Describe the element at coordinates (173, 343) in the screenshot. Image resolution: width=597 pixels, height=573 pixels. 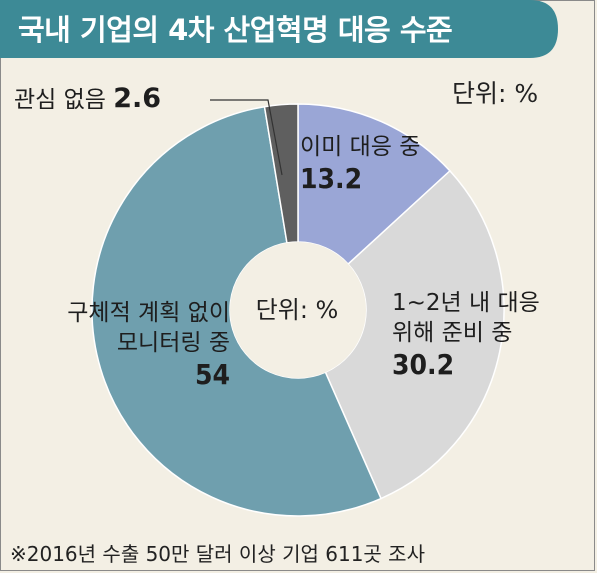
I see `slice-label-text: 모니터링 중` at that location.